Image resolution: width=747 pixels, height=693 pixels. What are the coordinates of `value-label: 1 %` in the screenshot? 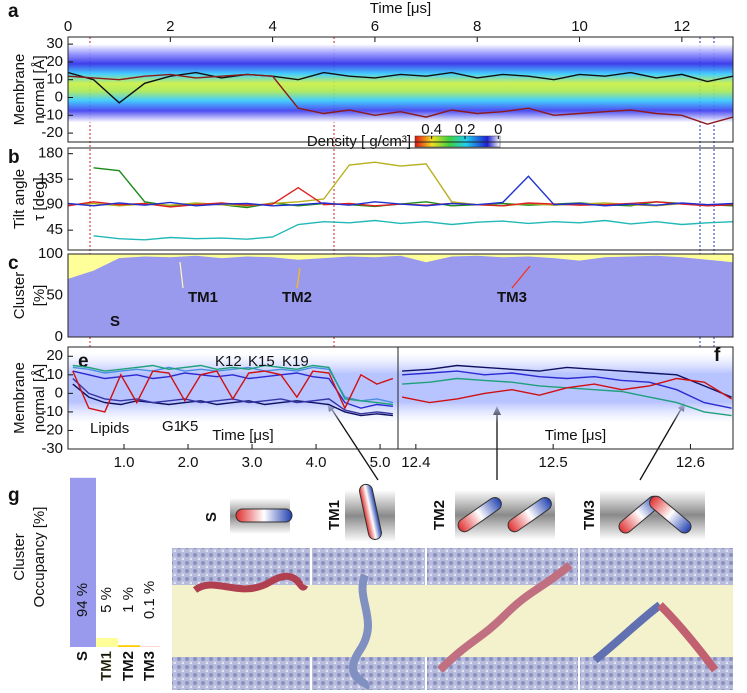 It's located at (128, 600).